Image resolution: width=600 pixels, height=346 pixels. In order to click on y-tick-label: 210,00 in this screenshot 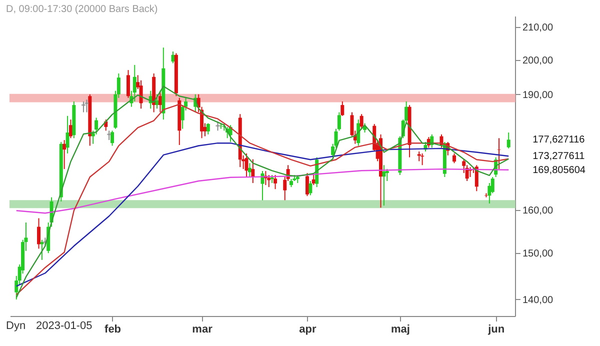, I will do `click(538, 28)`.